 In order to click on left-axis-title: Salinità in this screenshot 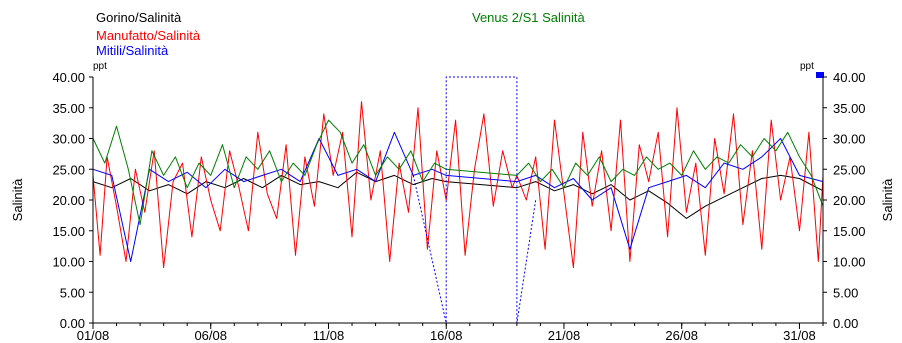, I will do `click(17, 199)`.